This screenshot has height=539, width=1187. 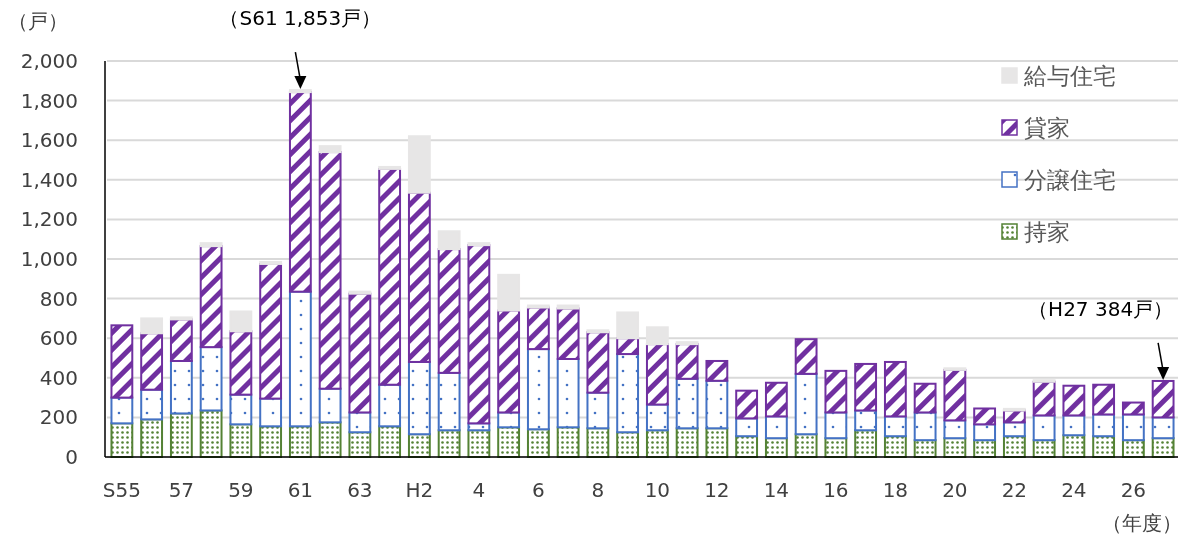 What do you see at coordinates (836, 490) in the screenshot?
I see `x-tick-label: 16` at bounding box center [836, 490].